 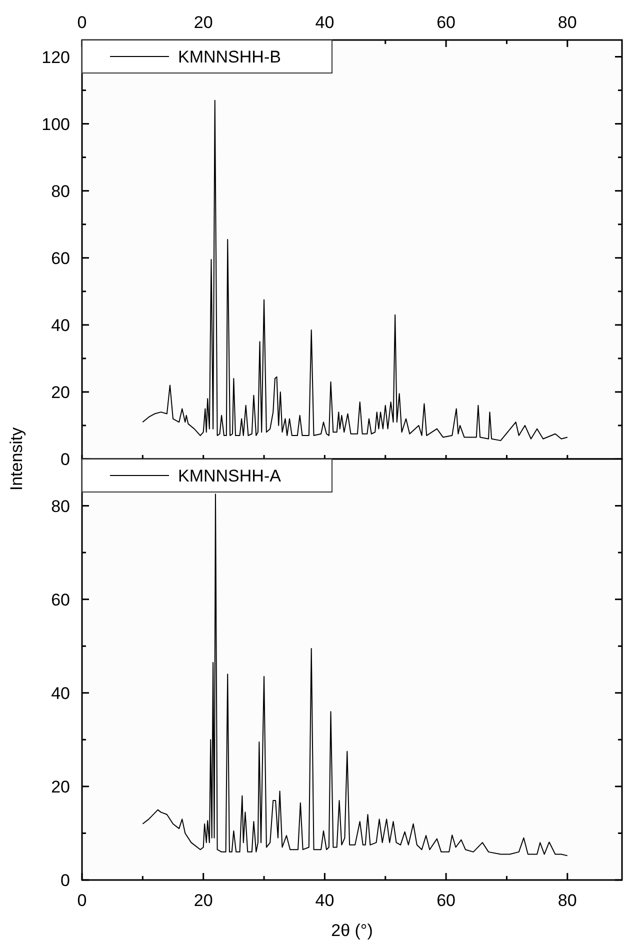 I want to click on x-tick-label: 80, so click(x=567, y=900).